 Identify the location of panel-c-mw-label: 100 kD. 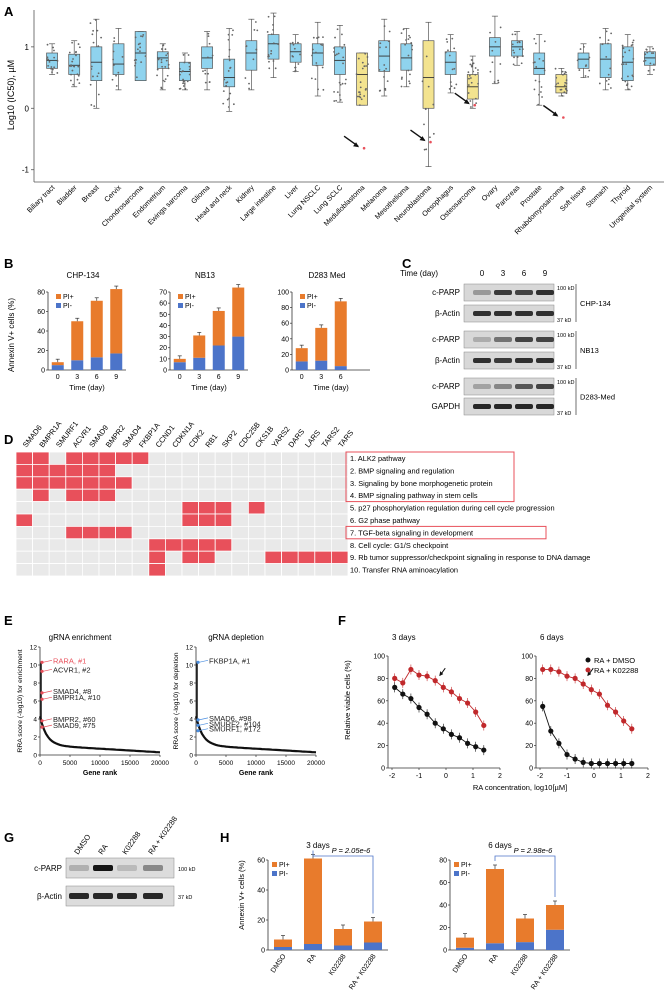
(565, 289).